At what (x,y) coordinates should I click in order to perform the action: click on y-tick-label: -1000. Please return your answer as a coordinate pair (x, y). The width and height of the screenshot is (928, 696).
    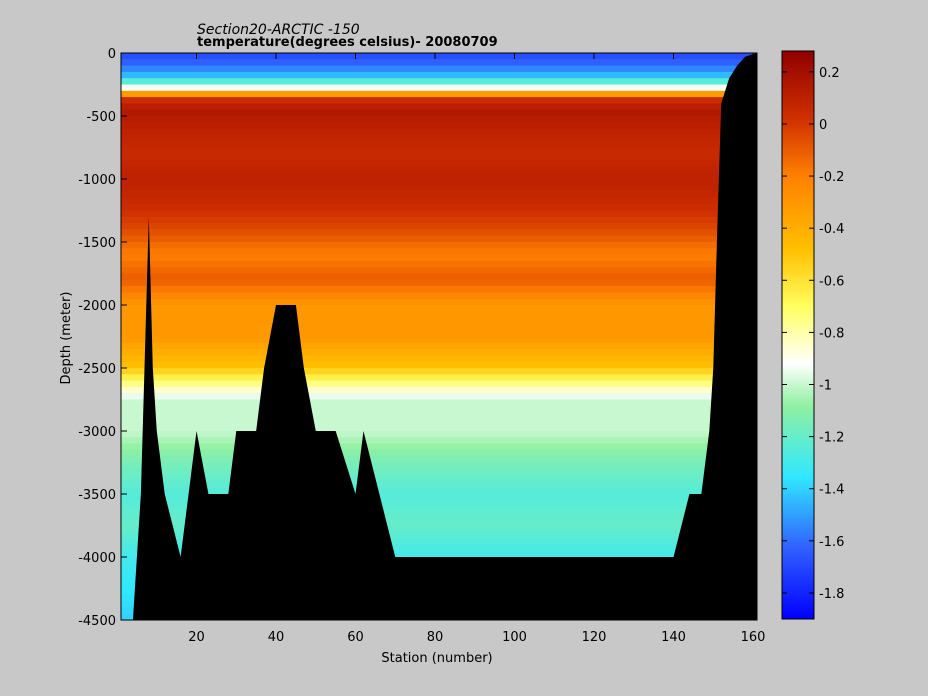
    Looking at the image, I should click on (97, 180).